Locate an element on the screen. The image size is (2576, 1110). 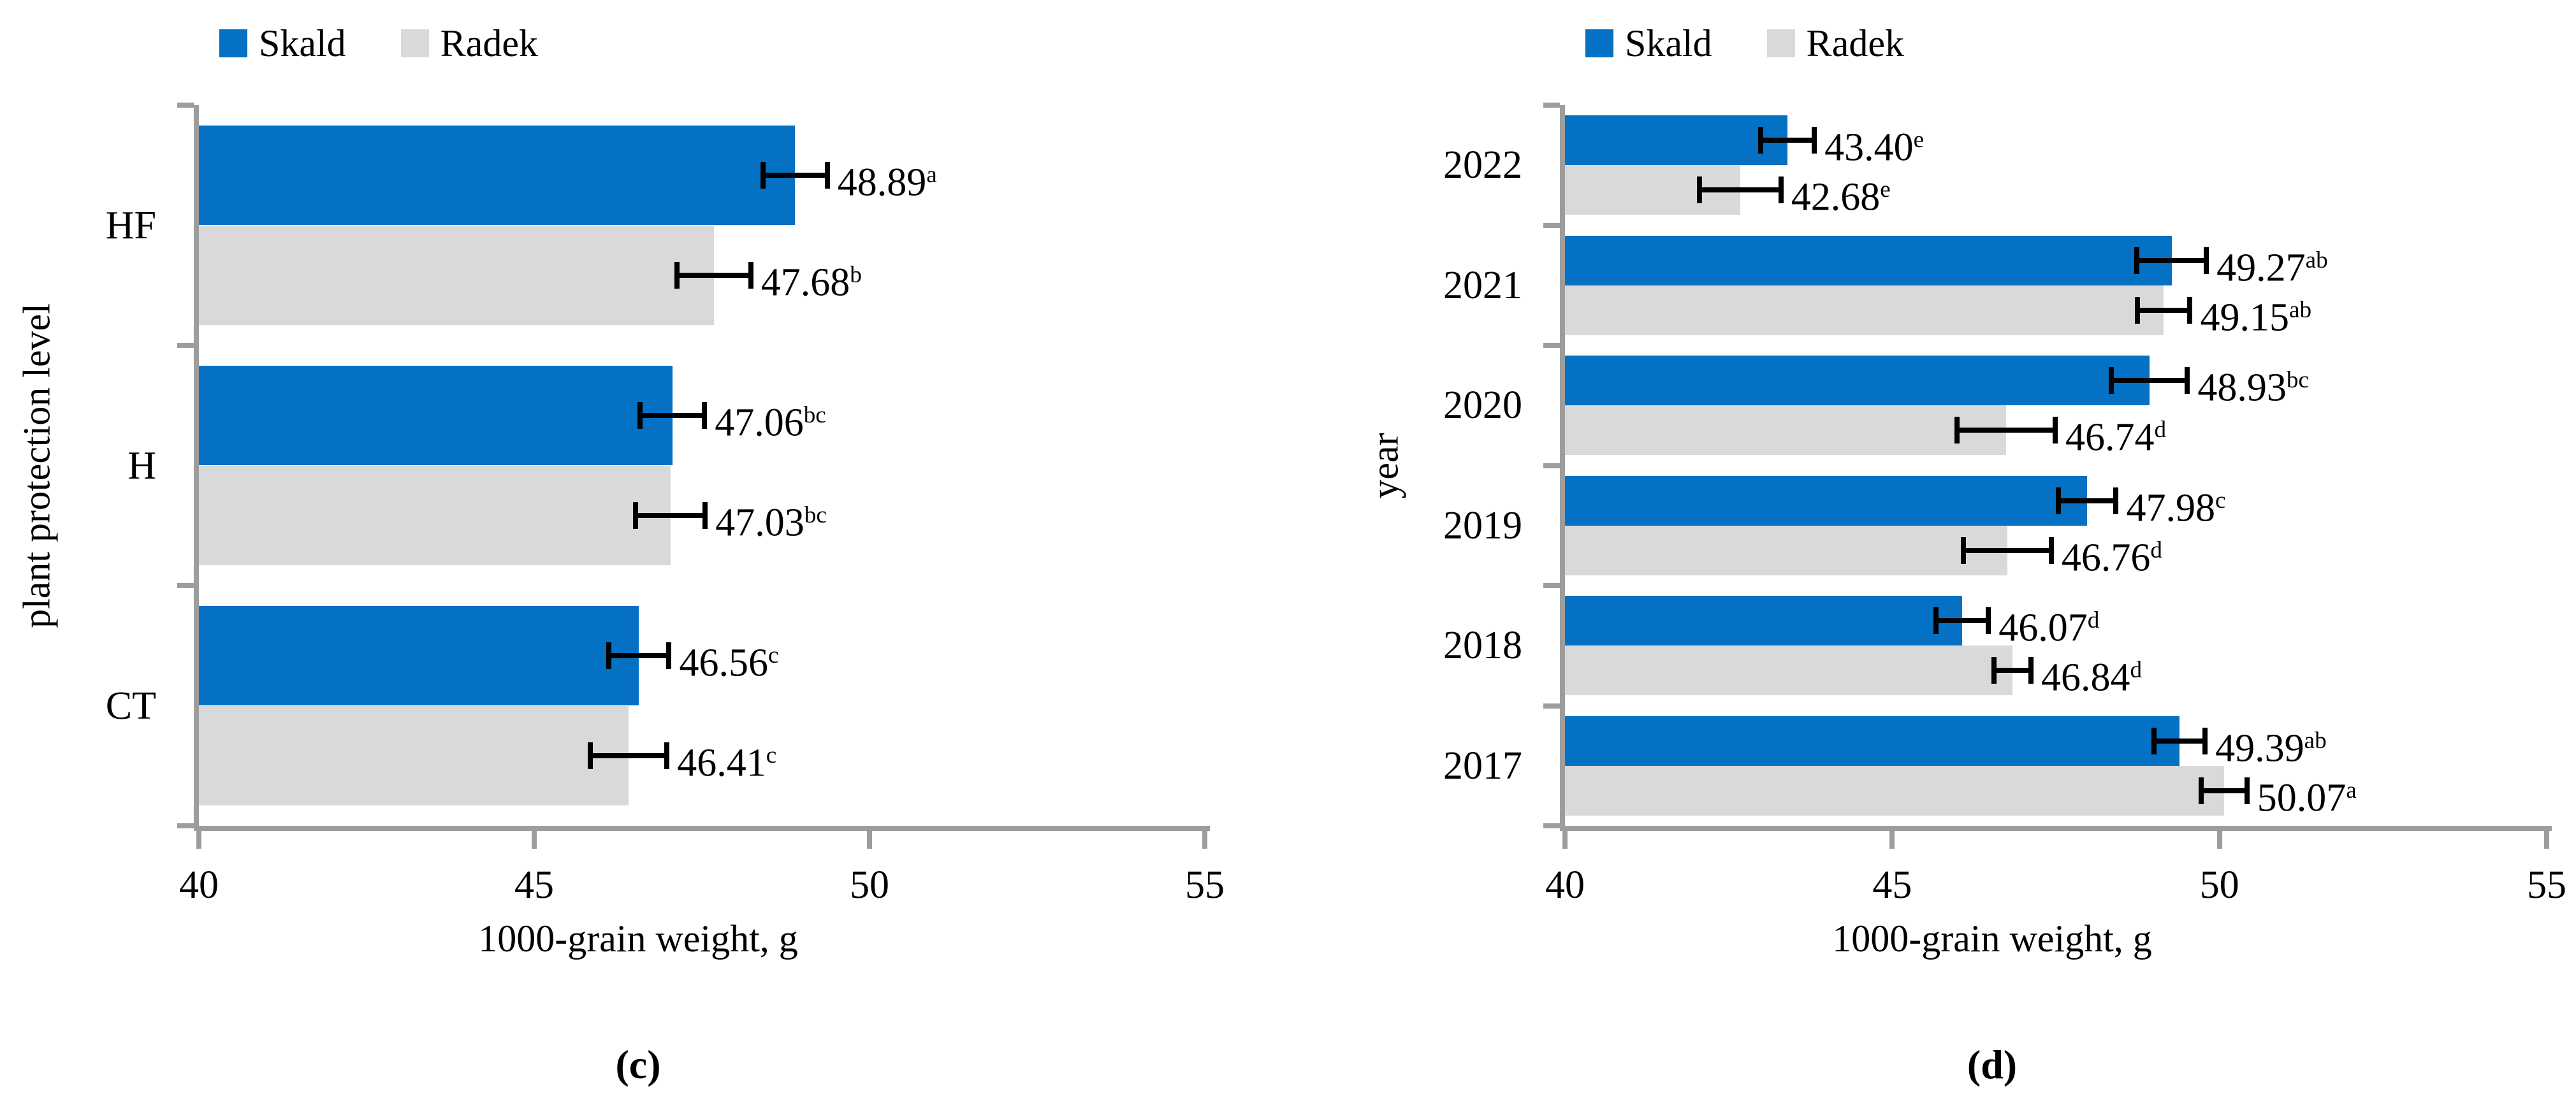
value-text: 47.06 is located at coordinates (759, 423).